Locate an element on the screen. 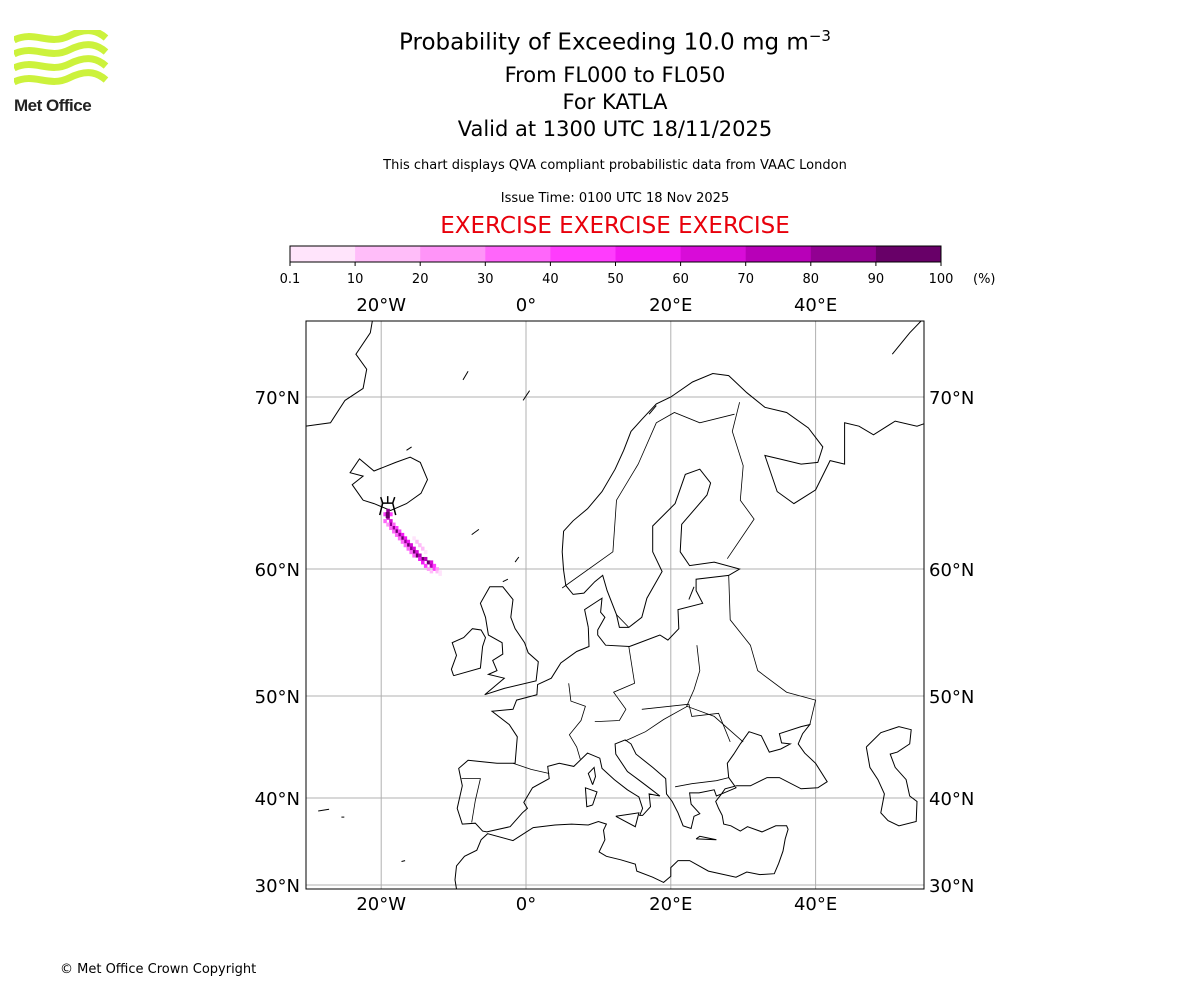 This screenshot has height=1000, width=1200. logo-text: Met Office is located at coordinates (53, 105).